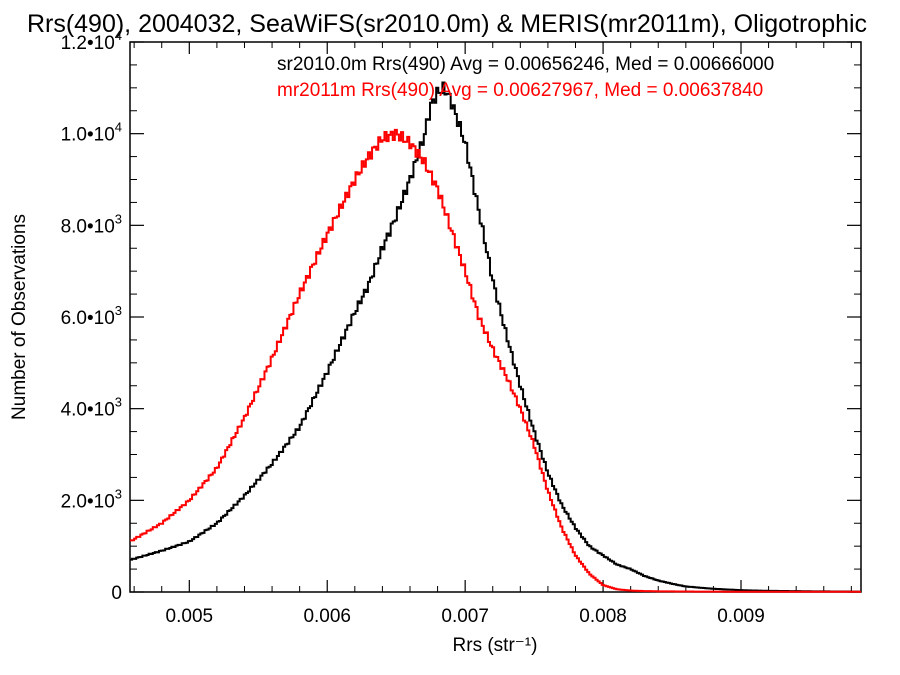 This screenshot has width=900, height=675. What do you see at coordinates (495, 645) in the screenshot?
I see `x-axis-label: Rrs (str⁻¹)` at bounding box center [495, 645].